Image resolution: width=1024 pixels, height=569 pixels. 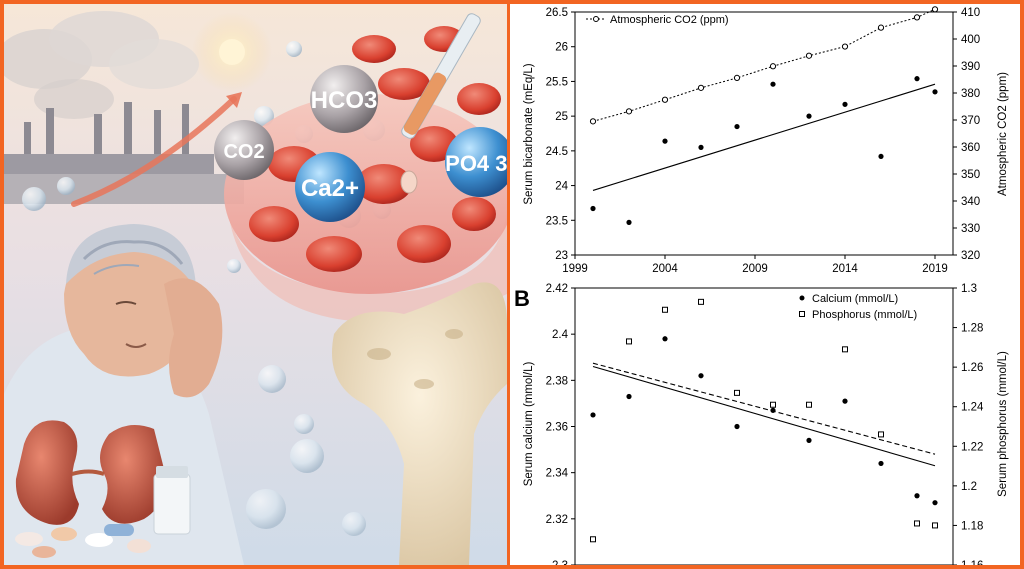 I want to click on chart-a-y-axis: 23 23.5 24 24.5 25 25.5 26 26.5, so click(x=560, y=134).